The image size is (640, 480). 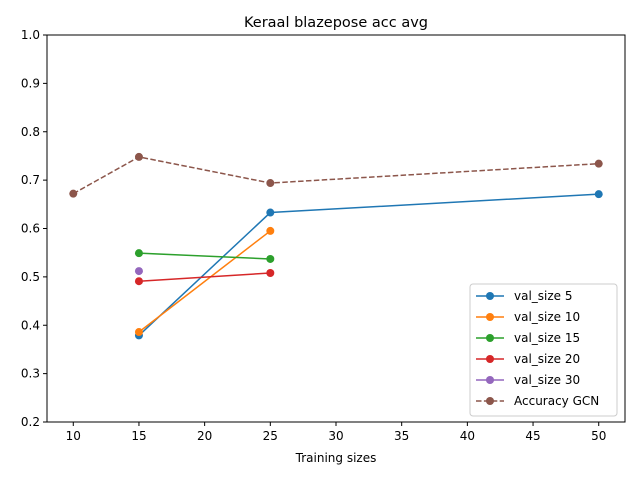 I want to click on y-tick-label: 0.9, so click(x=30, y=83).